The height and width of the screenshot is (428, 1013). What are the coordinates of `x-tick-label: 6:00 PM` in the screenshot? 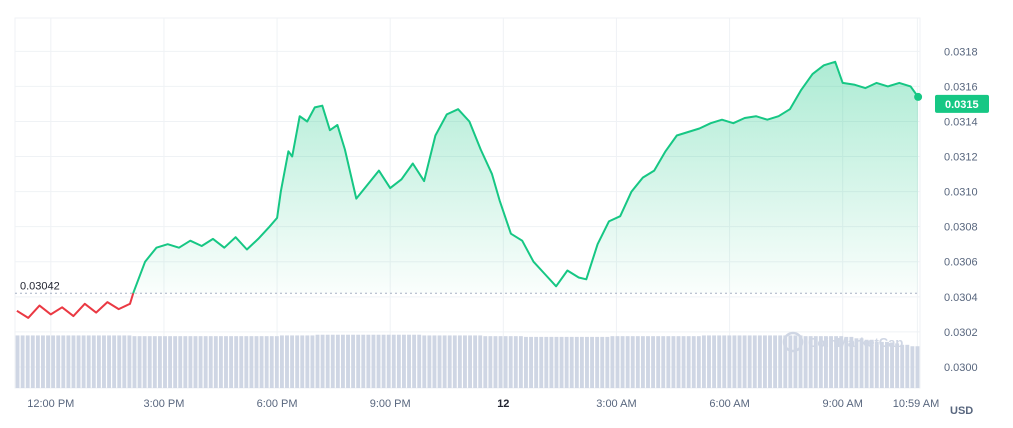 It's located at (277, 404).